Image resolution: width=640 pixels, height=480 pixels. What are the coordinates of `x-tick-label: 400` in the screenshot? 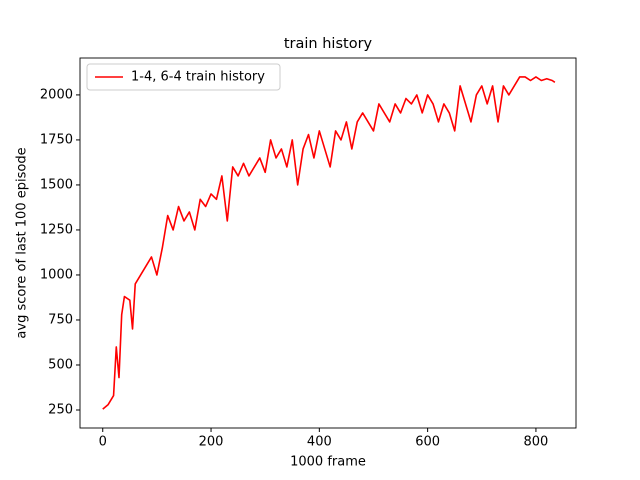 It's located at (319, 442).